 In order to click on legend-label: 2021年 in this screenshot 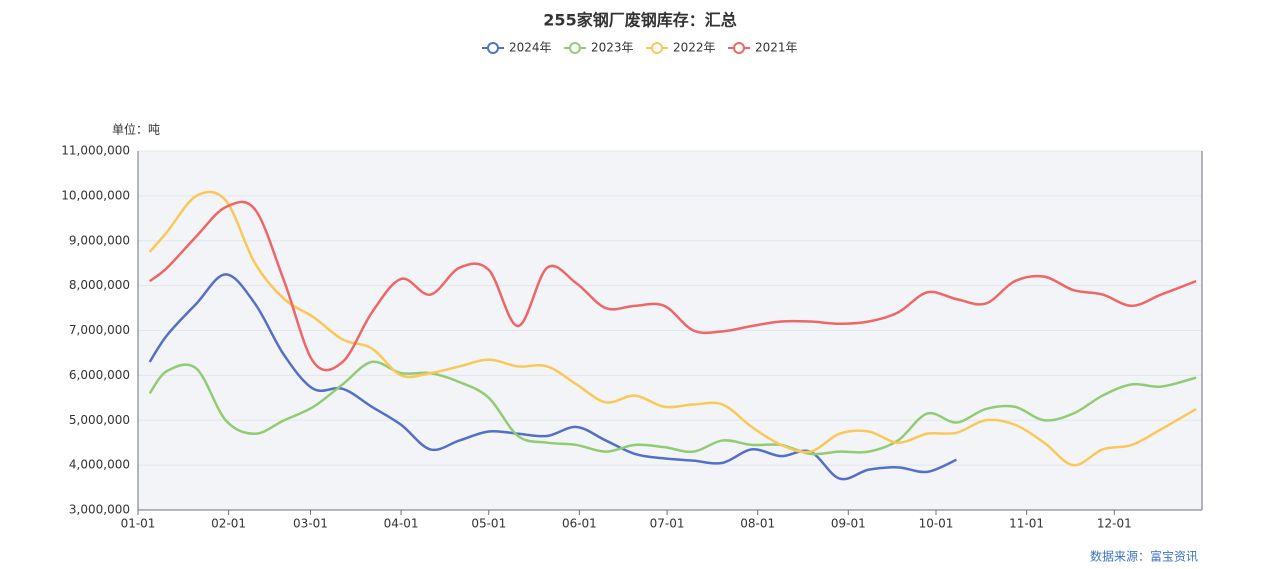, I will do `click(776, 48)`.